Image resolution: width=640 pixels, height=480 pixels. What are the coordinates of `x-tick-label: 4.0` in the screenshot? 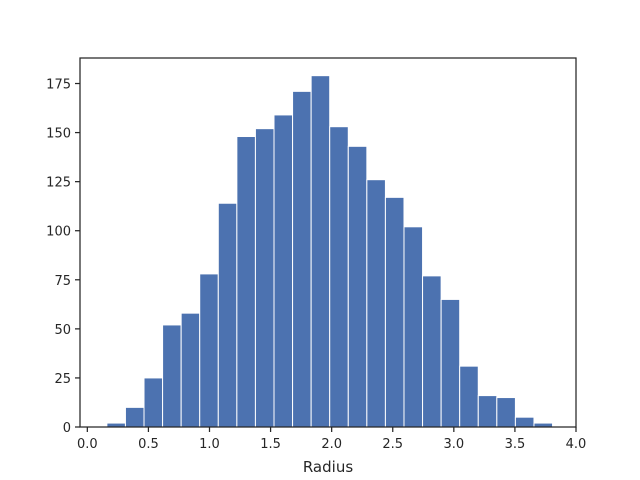 It's located at (576, 444).